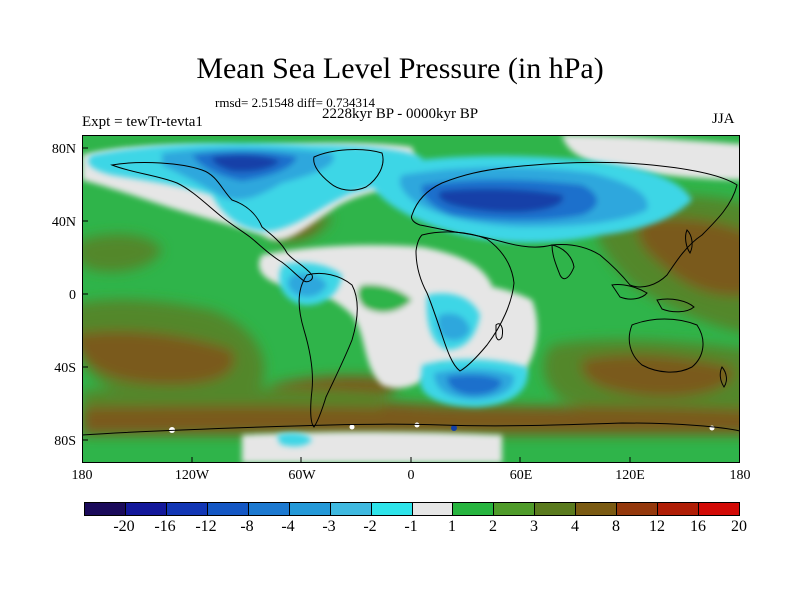  I want to click on colorbar-label: 1, so click(452, 526).